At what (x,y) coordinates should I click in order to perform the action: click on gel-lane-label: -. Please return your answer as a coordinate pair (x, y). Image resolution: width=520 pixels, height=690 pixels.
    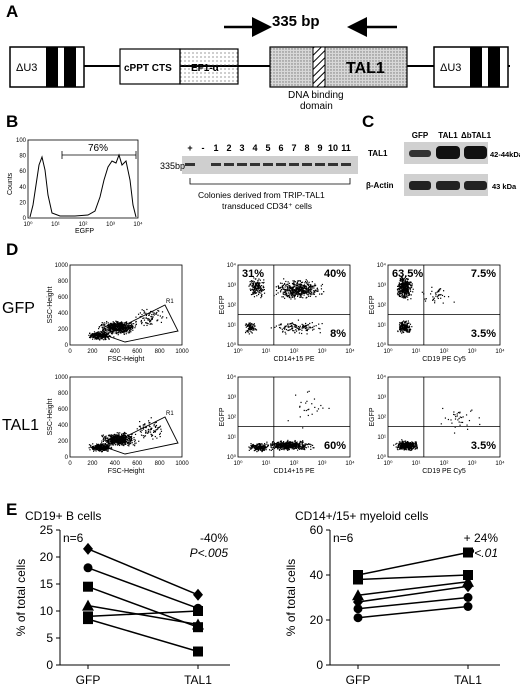
    Looking at the image, I should click on (203, 148).